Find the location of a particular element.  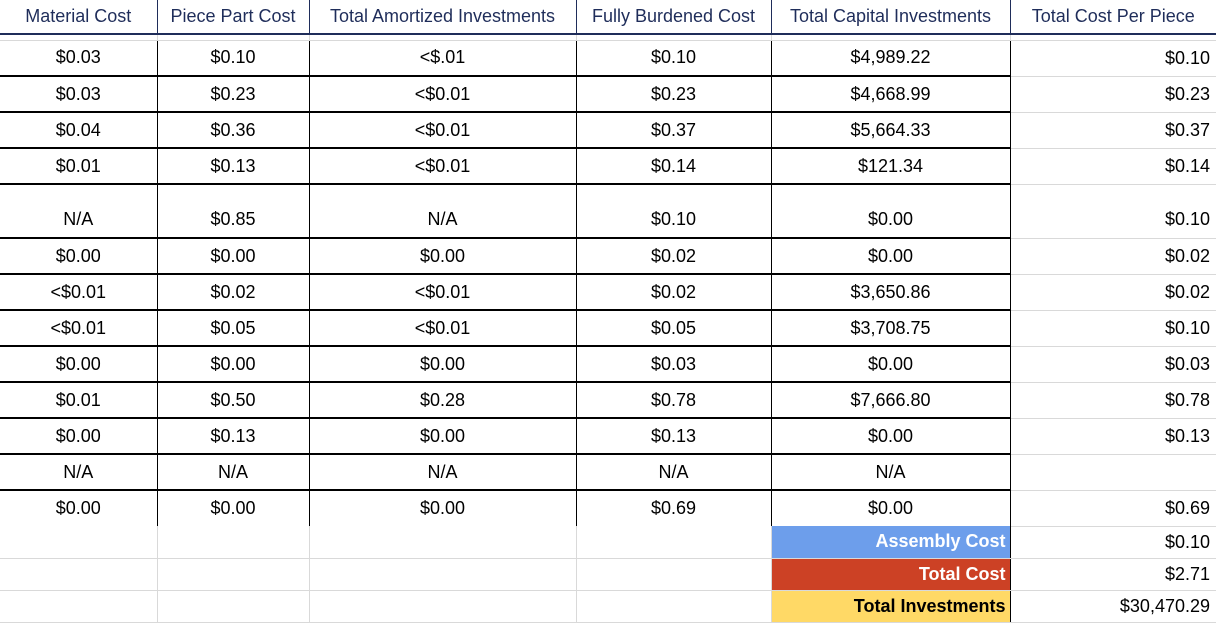

cell-piece-part-cost: $0.23 is located at coordinates (233, 94).